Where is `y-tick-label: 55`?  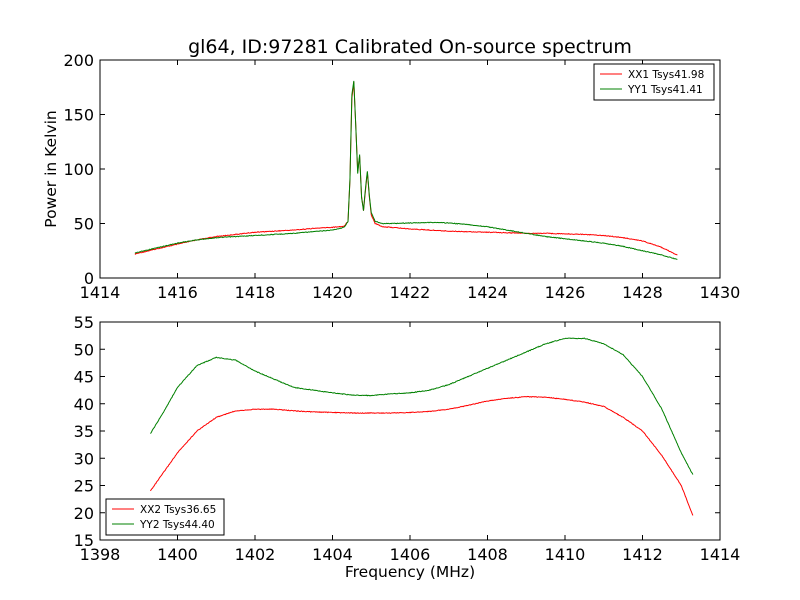 y-tick-label: 55 is located at coordinates (84, 322).